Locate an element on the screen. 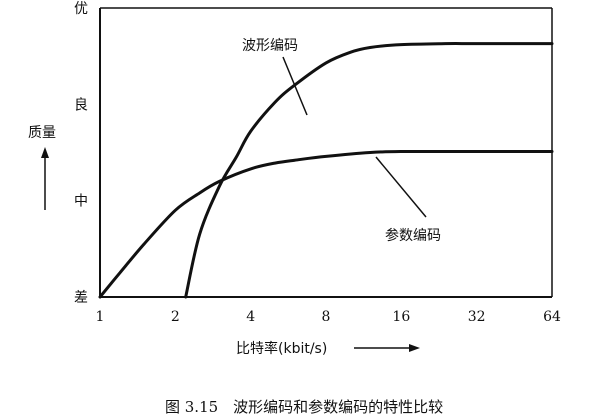  x-tick-label: 4 is located at coordinates (250, 317).